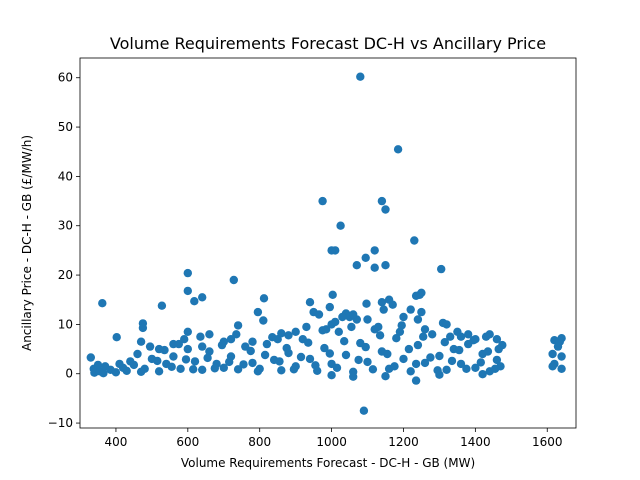 This screenshot has width=640, height=480. I want to click on x-tick-label: 1400, so click(475, 442).